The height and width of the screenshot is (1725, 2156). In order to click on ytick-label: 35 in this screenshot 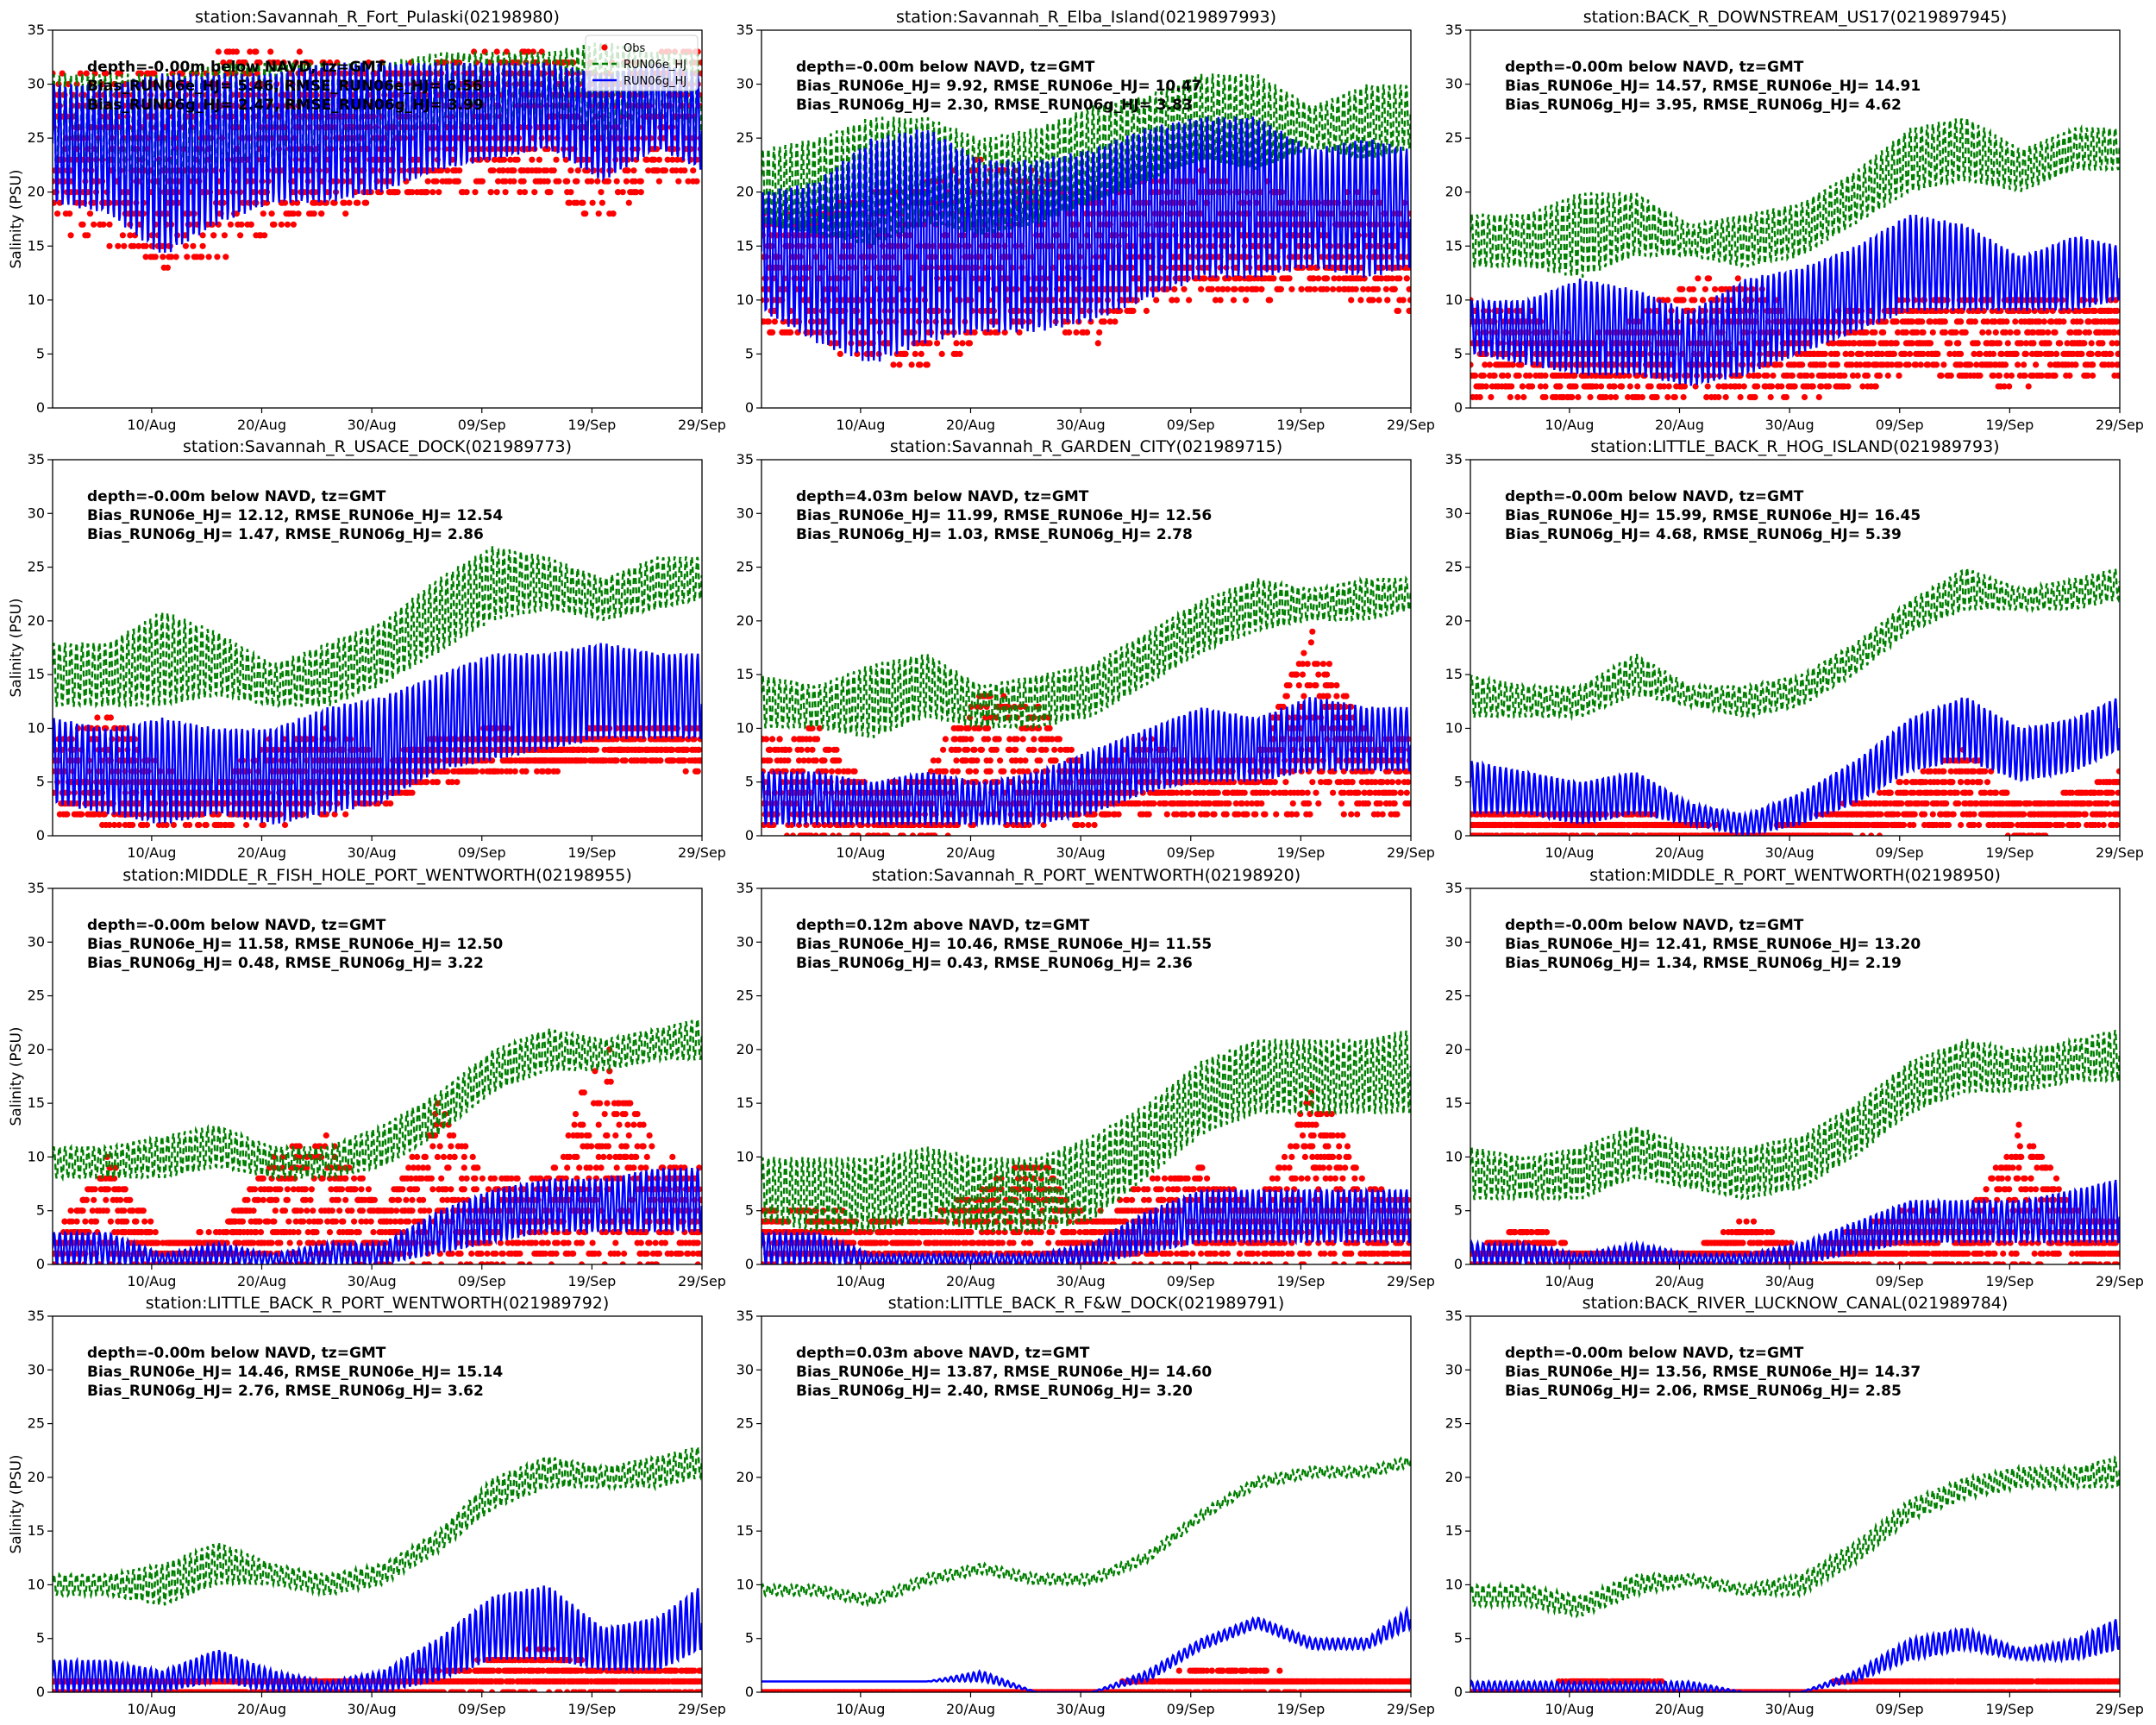, I will do `click(1454, 30)`.